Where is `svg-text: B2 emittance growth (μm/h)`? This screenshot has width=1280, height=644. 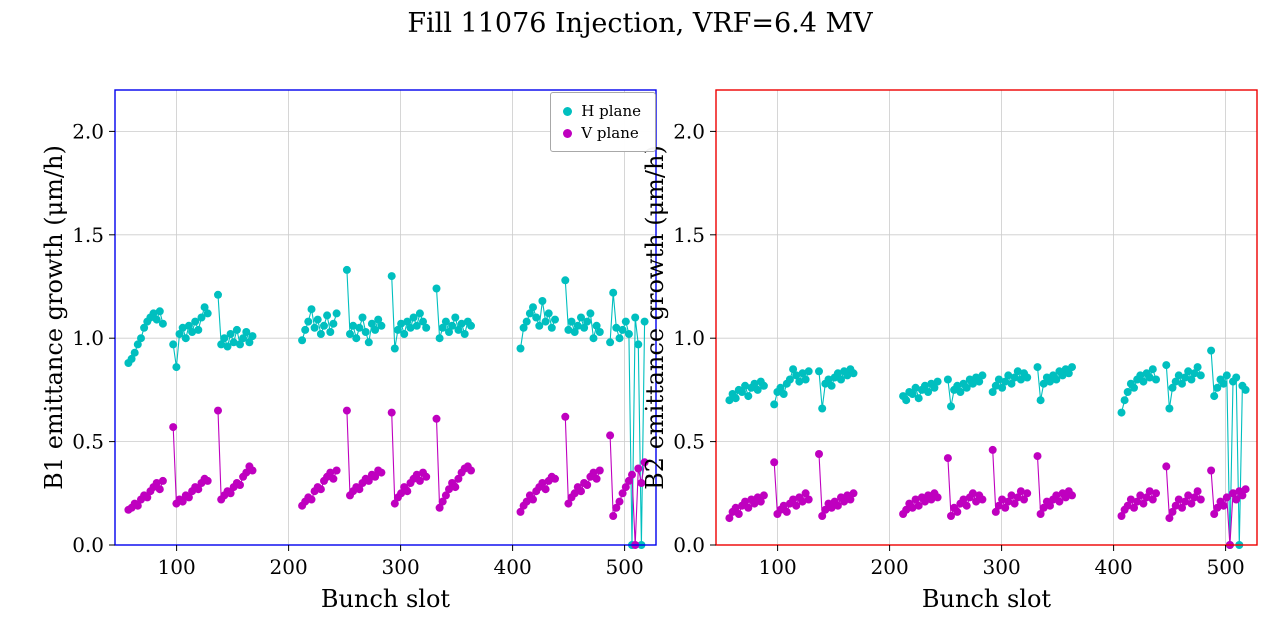 svg-text: B2 emittance growth (μm/h) is located at coordinates (655, 317).